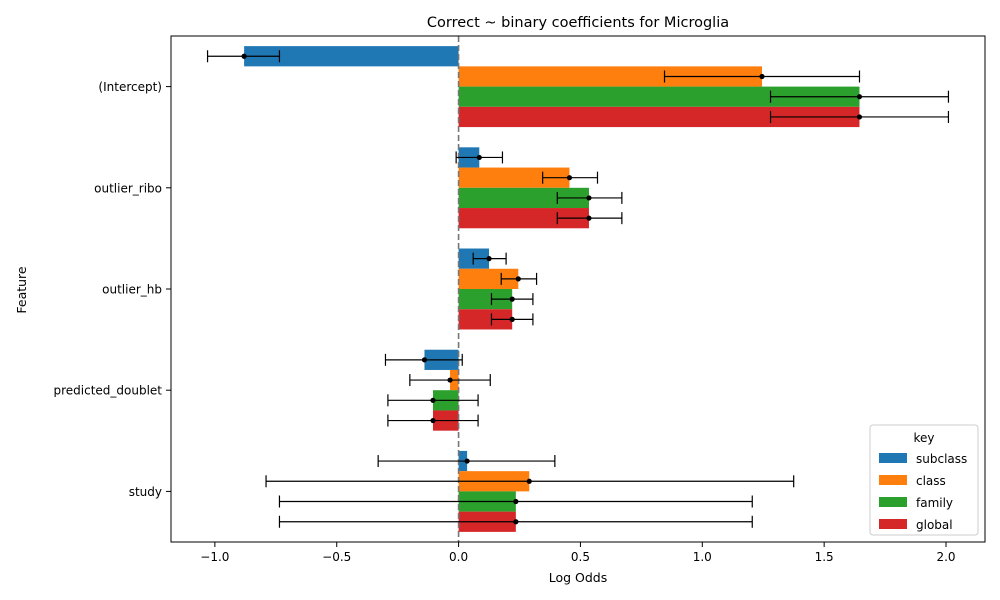 Image resolution: width=1000 pixels, height=600 pixels. I want to click on bar-subclass, so click(351, 56).